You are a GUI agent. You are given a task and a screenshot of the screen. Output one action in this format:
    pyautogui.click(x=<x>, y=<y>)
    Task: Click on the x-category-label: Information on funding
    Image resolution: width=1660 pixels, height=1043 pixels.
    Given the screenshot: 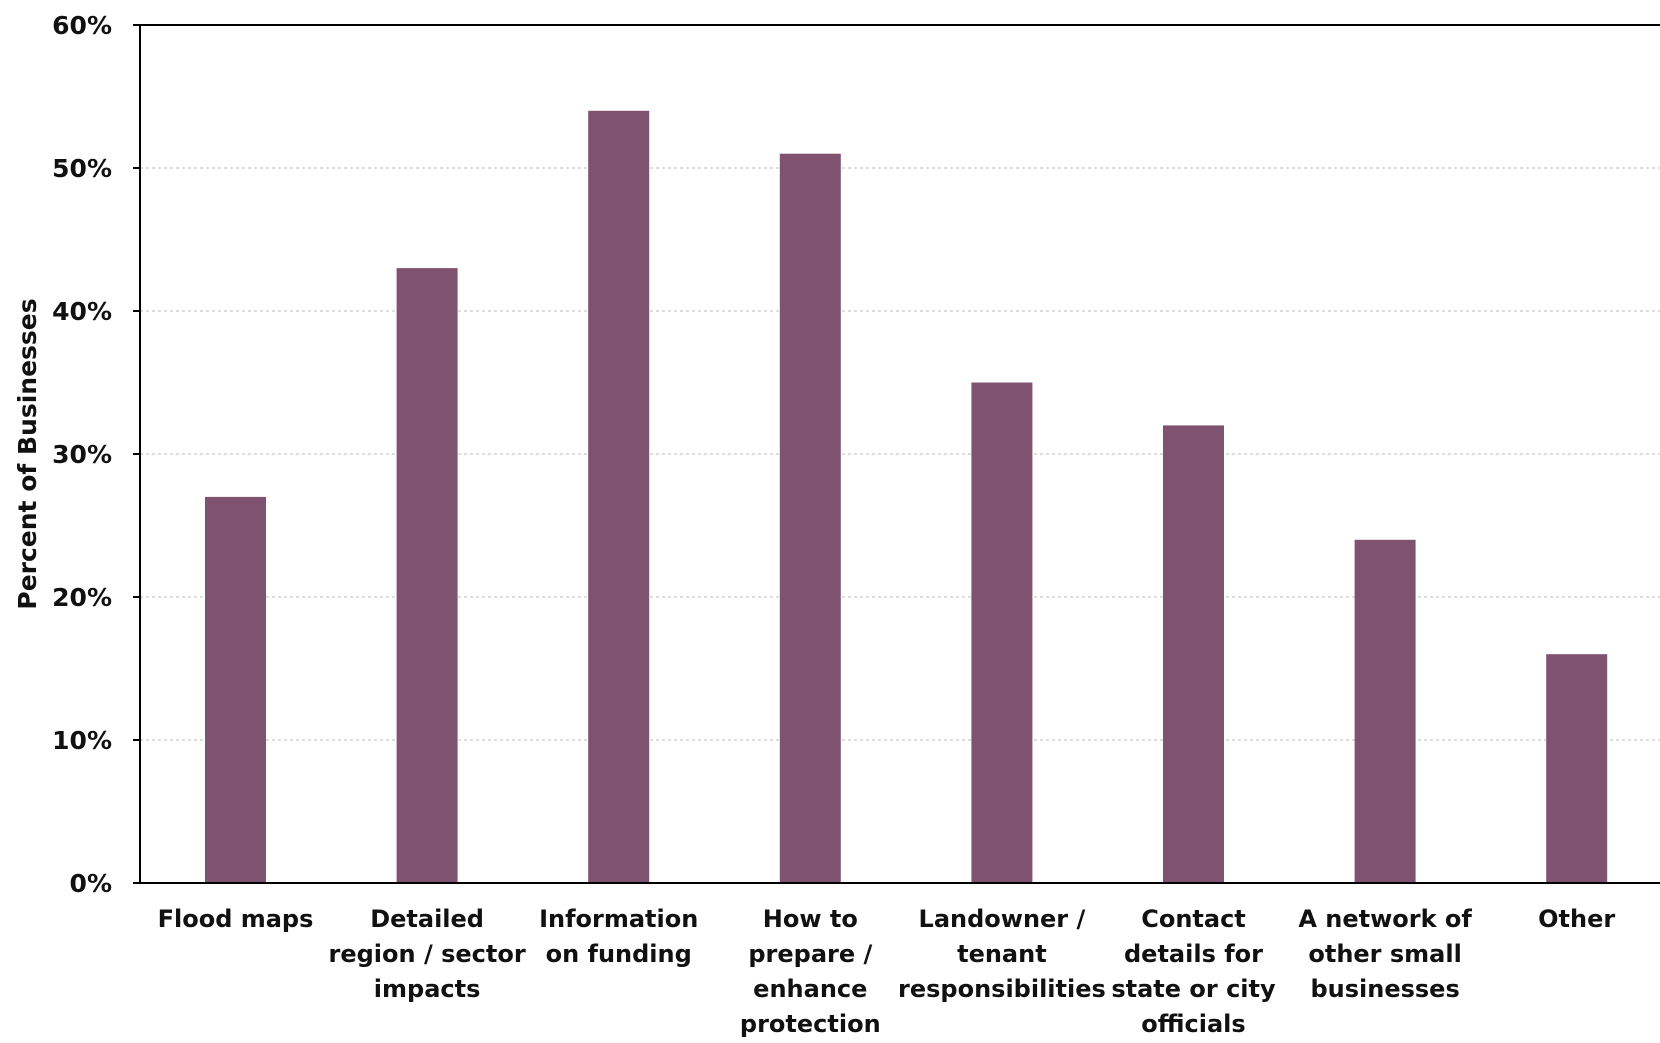 What is the action you would take?
    pyautogui.click(x=618, y=936)
    